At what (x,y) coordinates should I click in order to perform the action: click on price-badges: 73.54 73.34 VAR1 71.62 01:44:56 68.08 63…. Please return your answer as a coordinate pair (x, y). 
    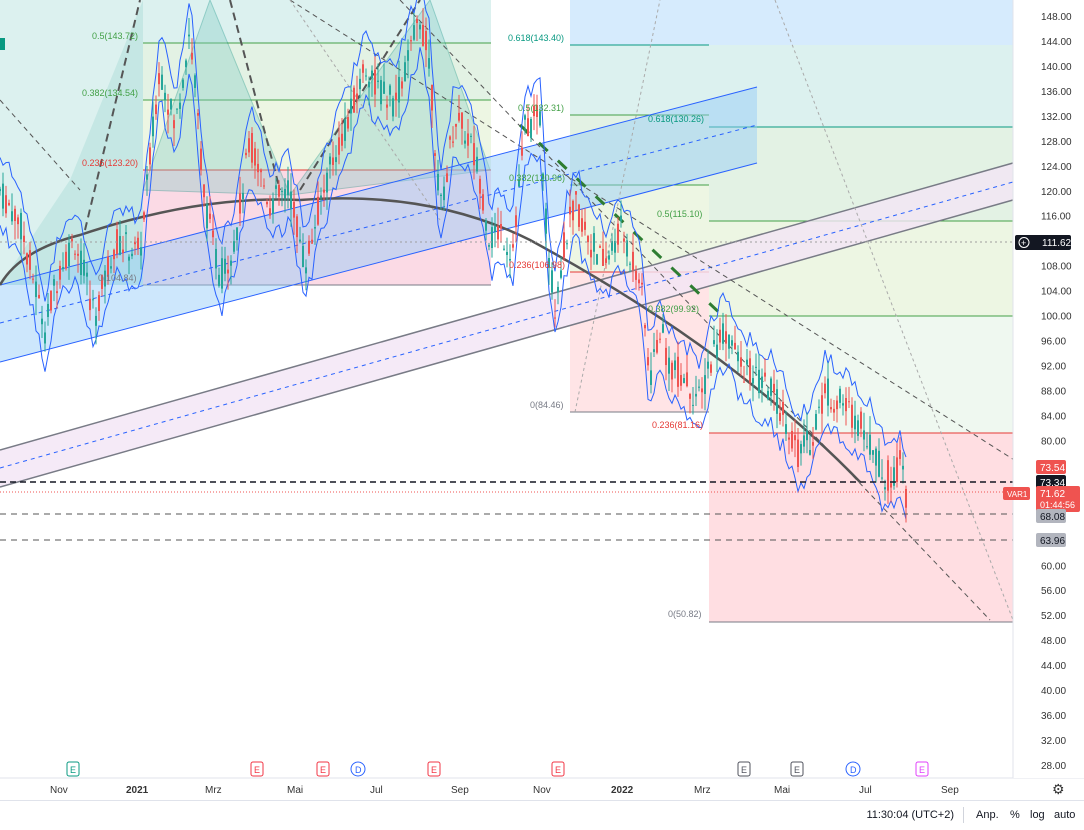
    Looking at the image, I should click on (1041, 503).